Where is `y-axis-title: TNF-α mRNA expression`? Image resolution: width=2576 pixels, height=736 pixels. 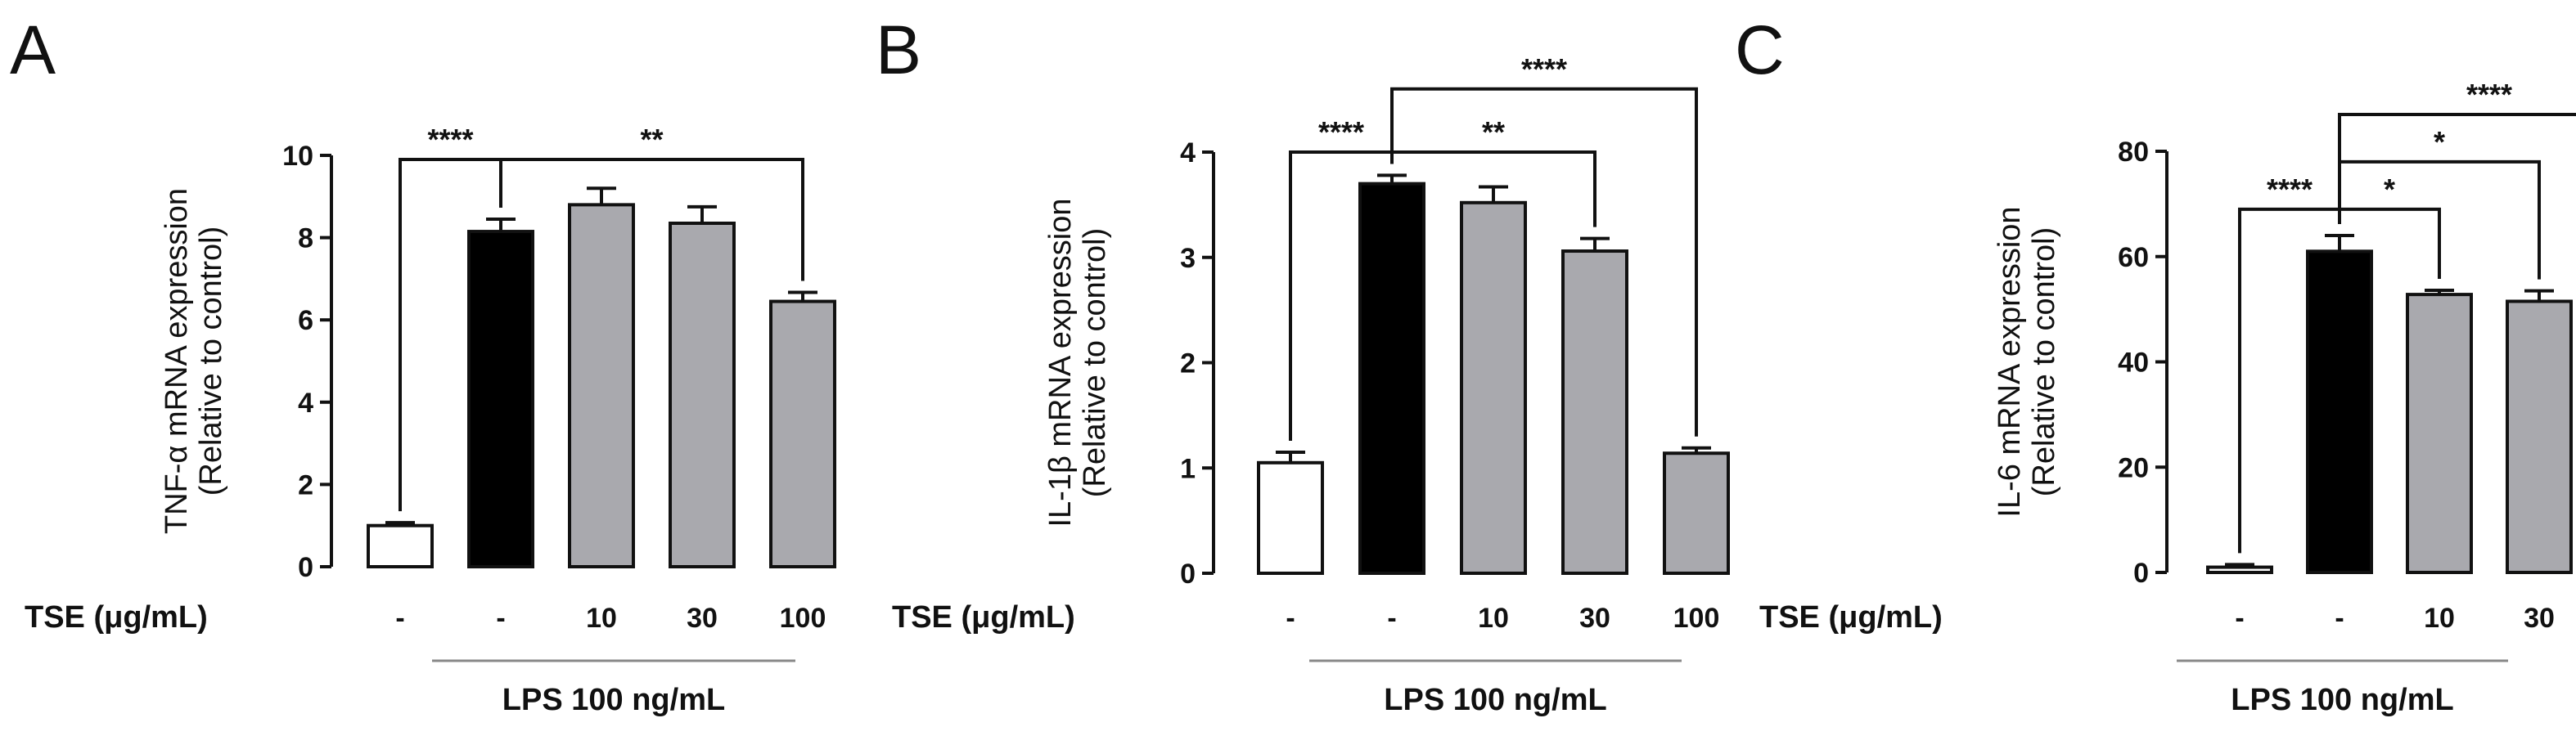
y-axis-title: TNF-α mRNA expression is located at coordinates (177, 361).